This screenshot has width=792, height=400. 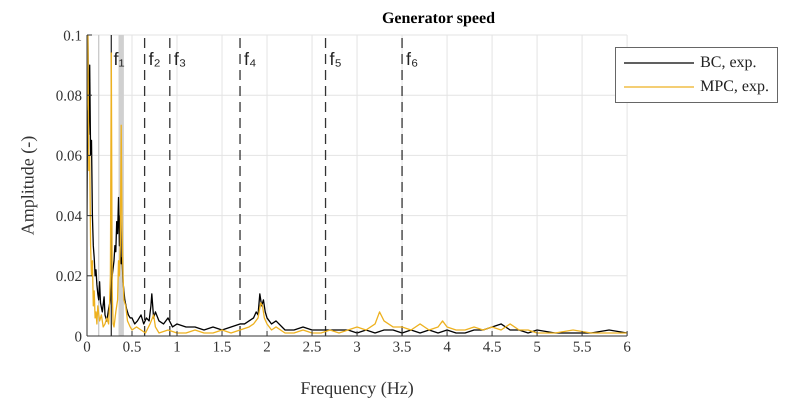 What do you see at coordinates (222, 348) in the screenshot?
I see `x-tick-label: 1.5` at bounding box center [222, 348].